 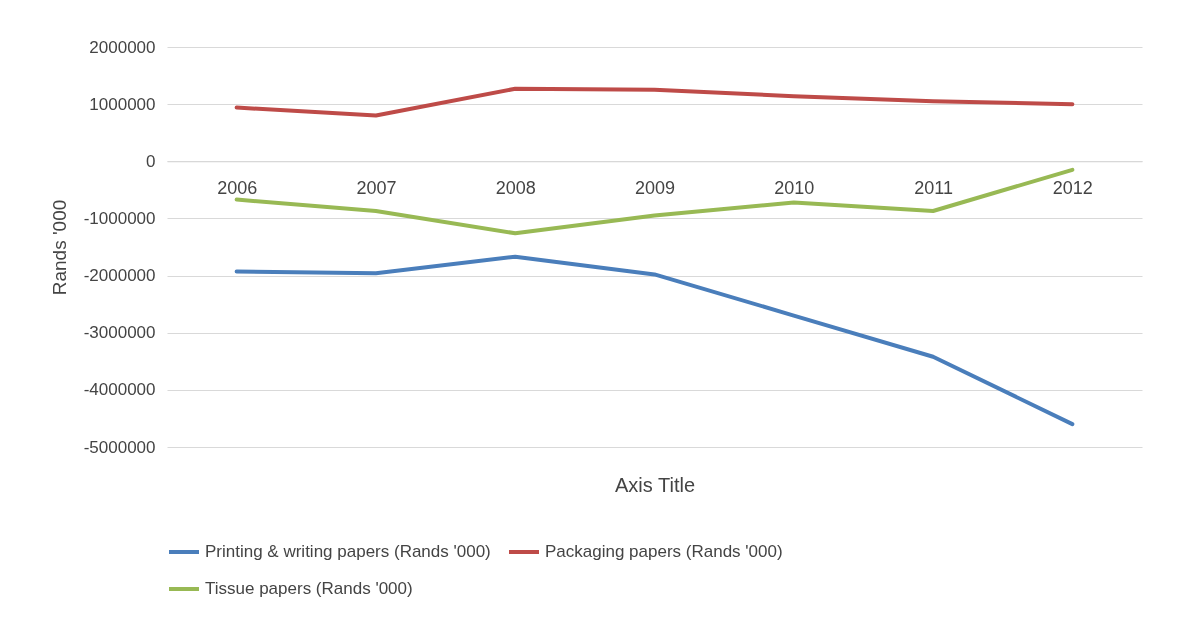 I want to click on x-tick-label: 2006, so click(x=237, y=187).